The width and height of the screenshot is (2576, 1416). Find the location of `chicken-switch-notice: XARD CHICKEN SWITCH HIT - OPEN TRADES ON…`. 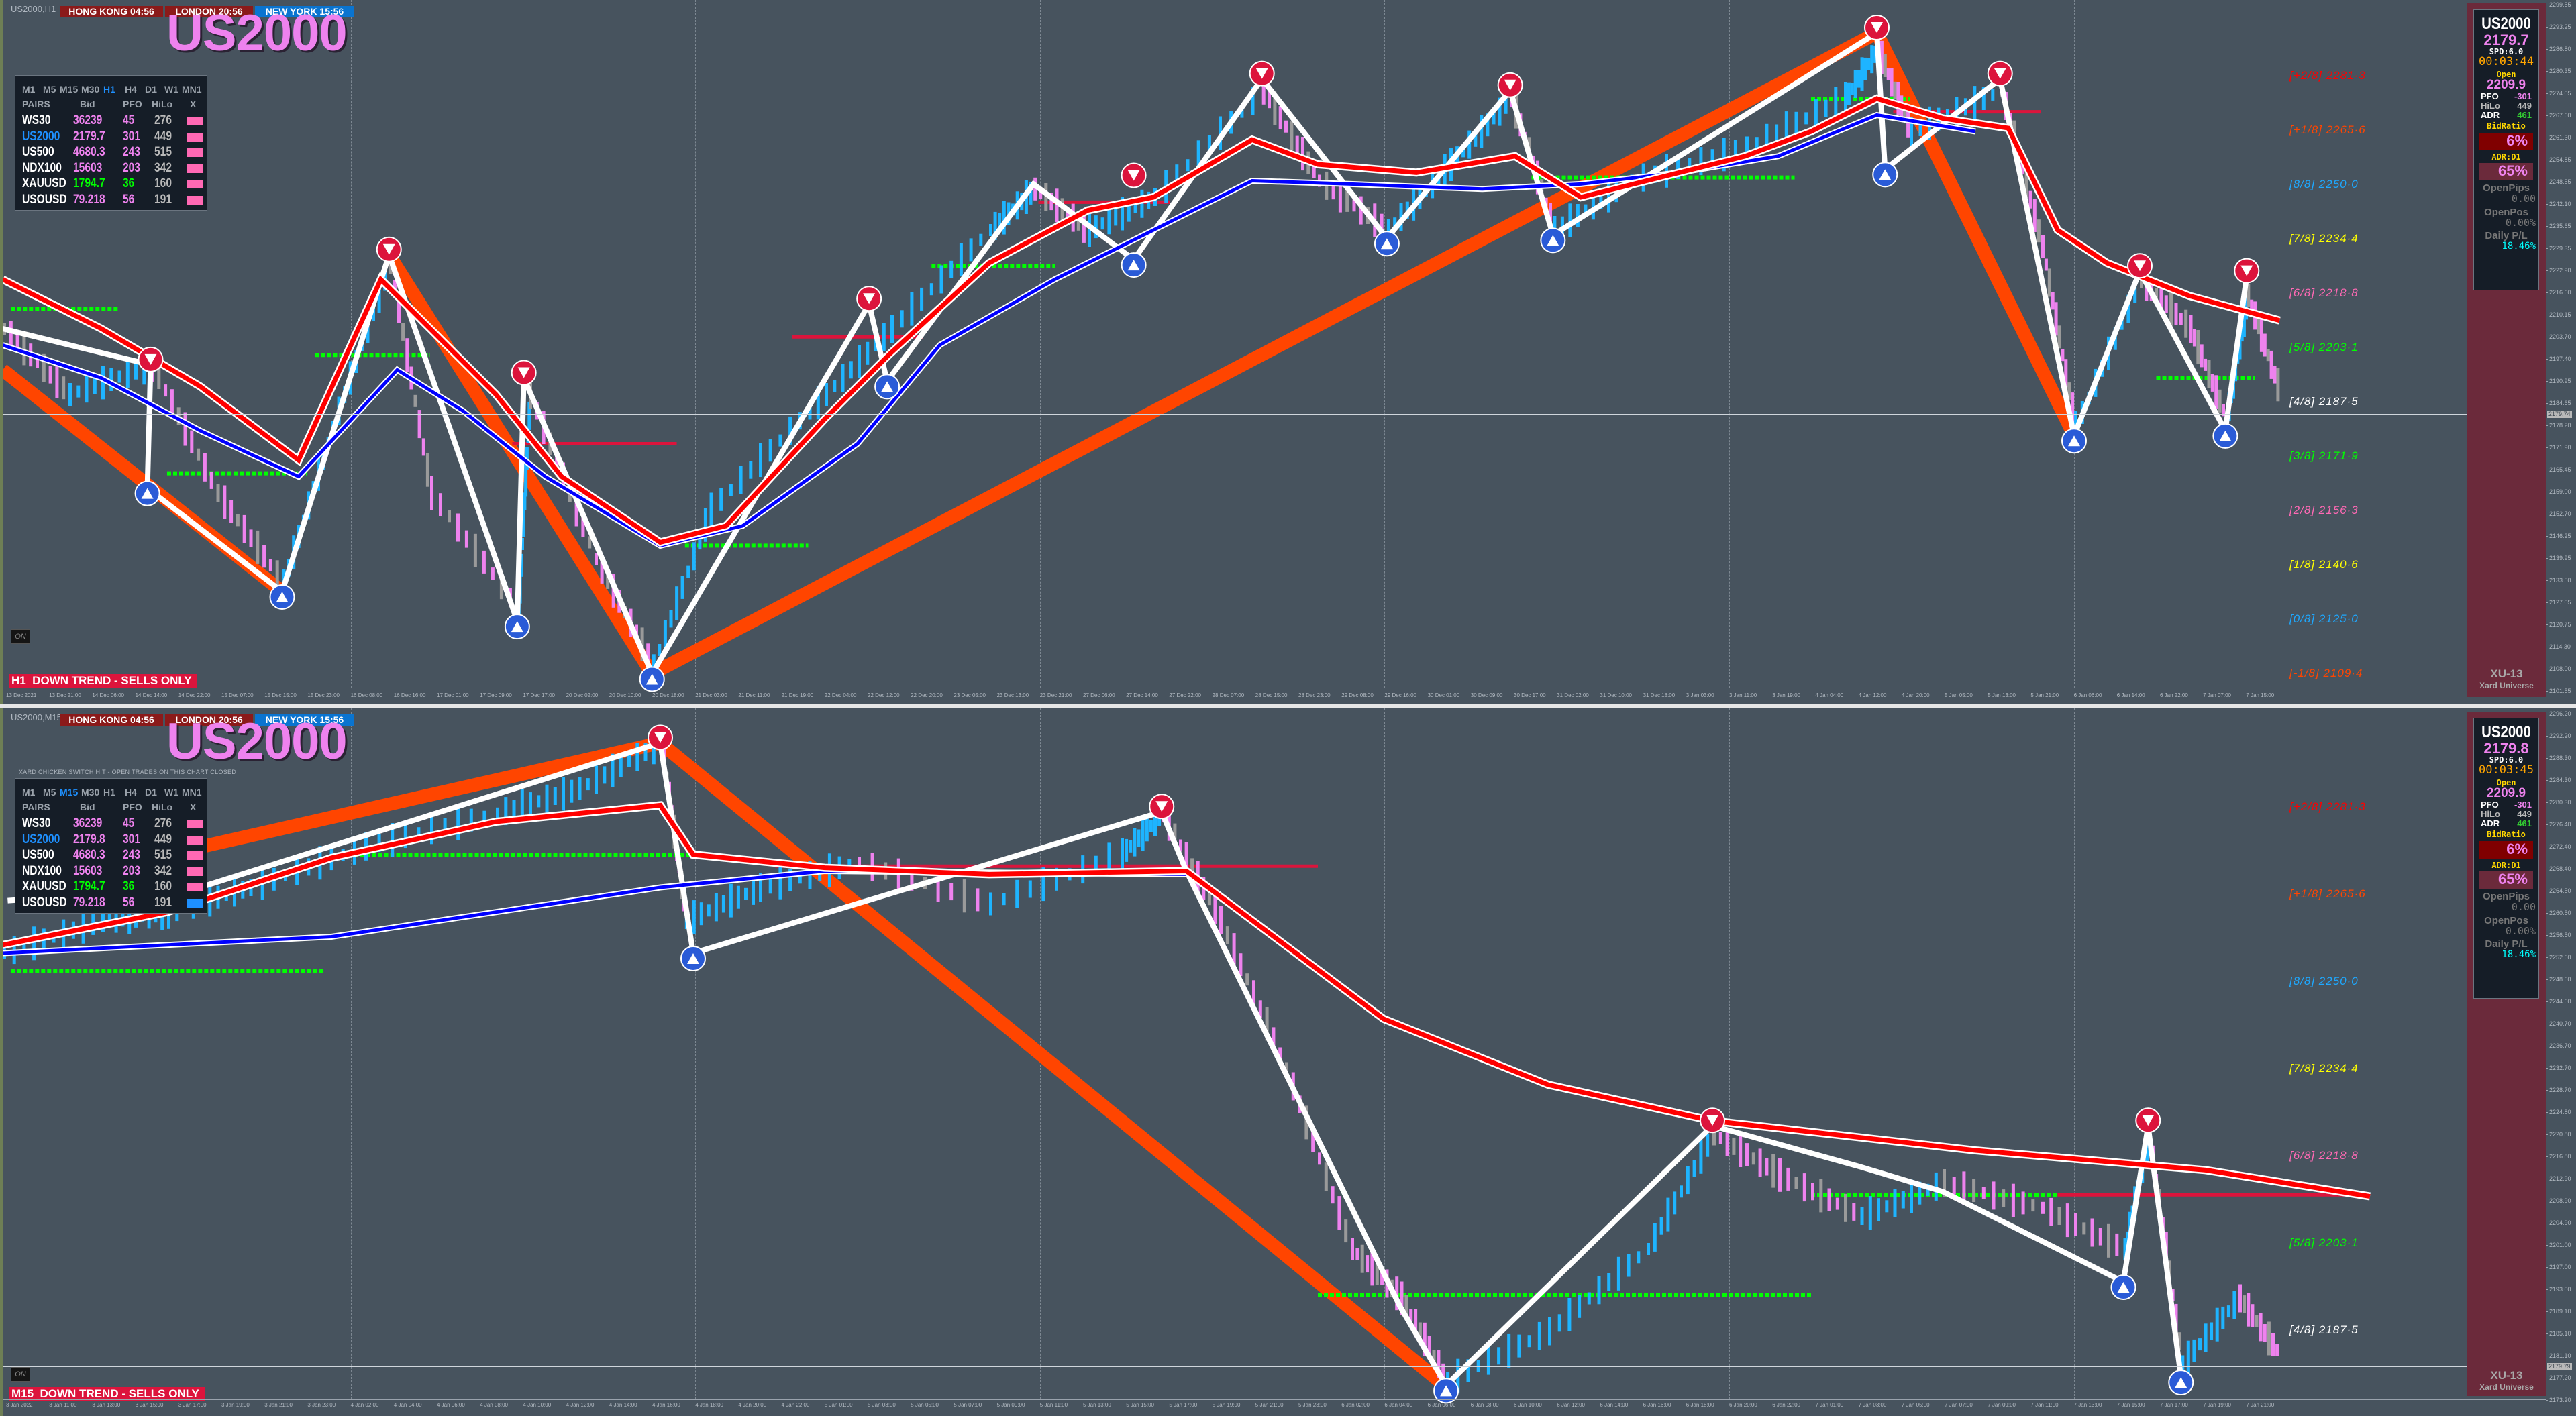

chicken-switch-notice: XARD CHICKEN SWITCH HIT - OPEN TRADES ON… is located at coordinates (128, 772).